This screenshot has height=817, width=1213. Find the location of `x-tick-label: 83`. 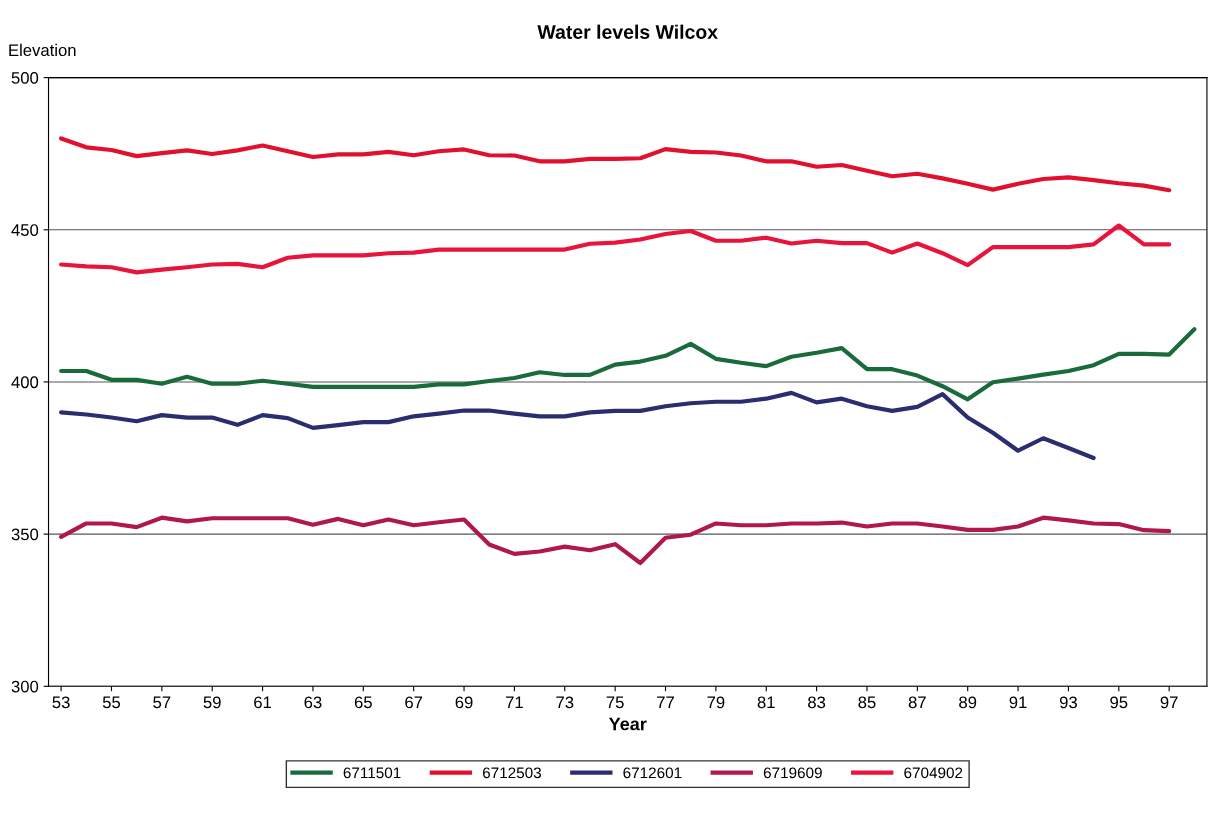

x-tick-label: 83 is located at coordinates (817, 702).